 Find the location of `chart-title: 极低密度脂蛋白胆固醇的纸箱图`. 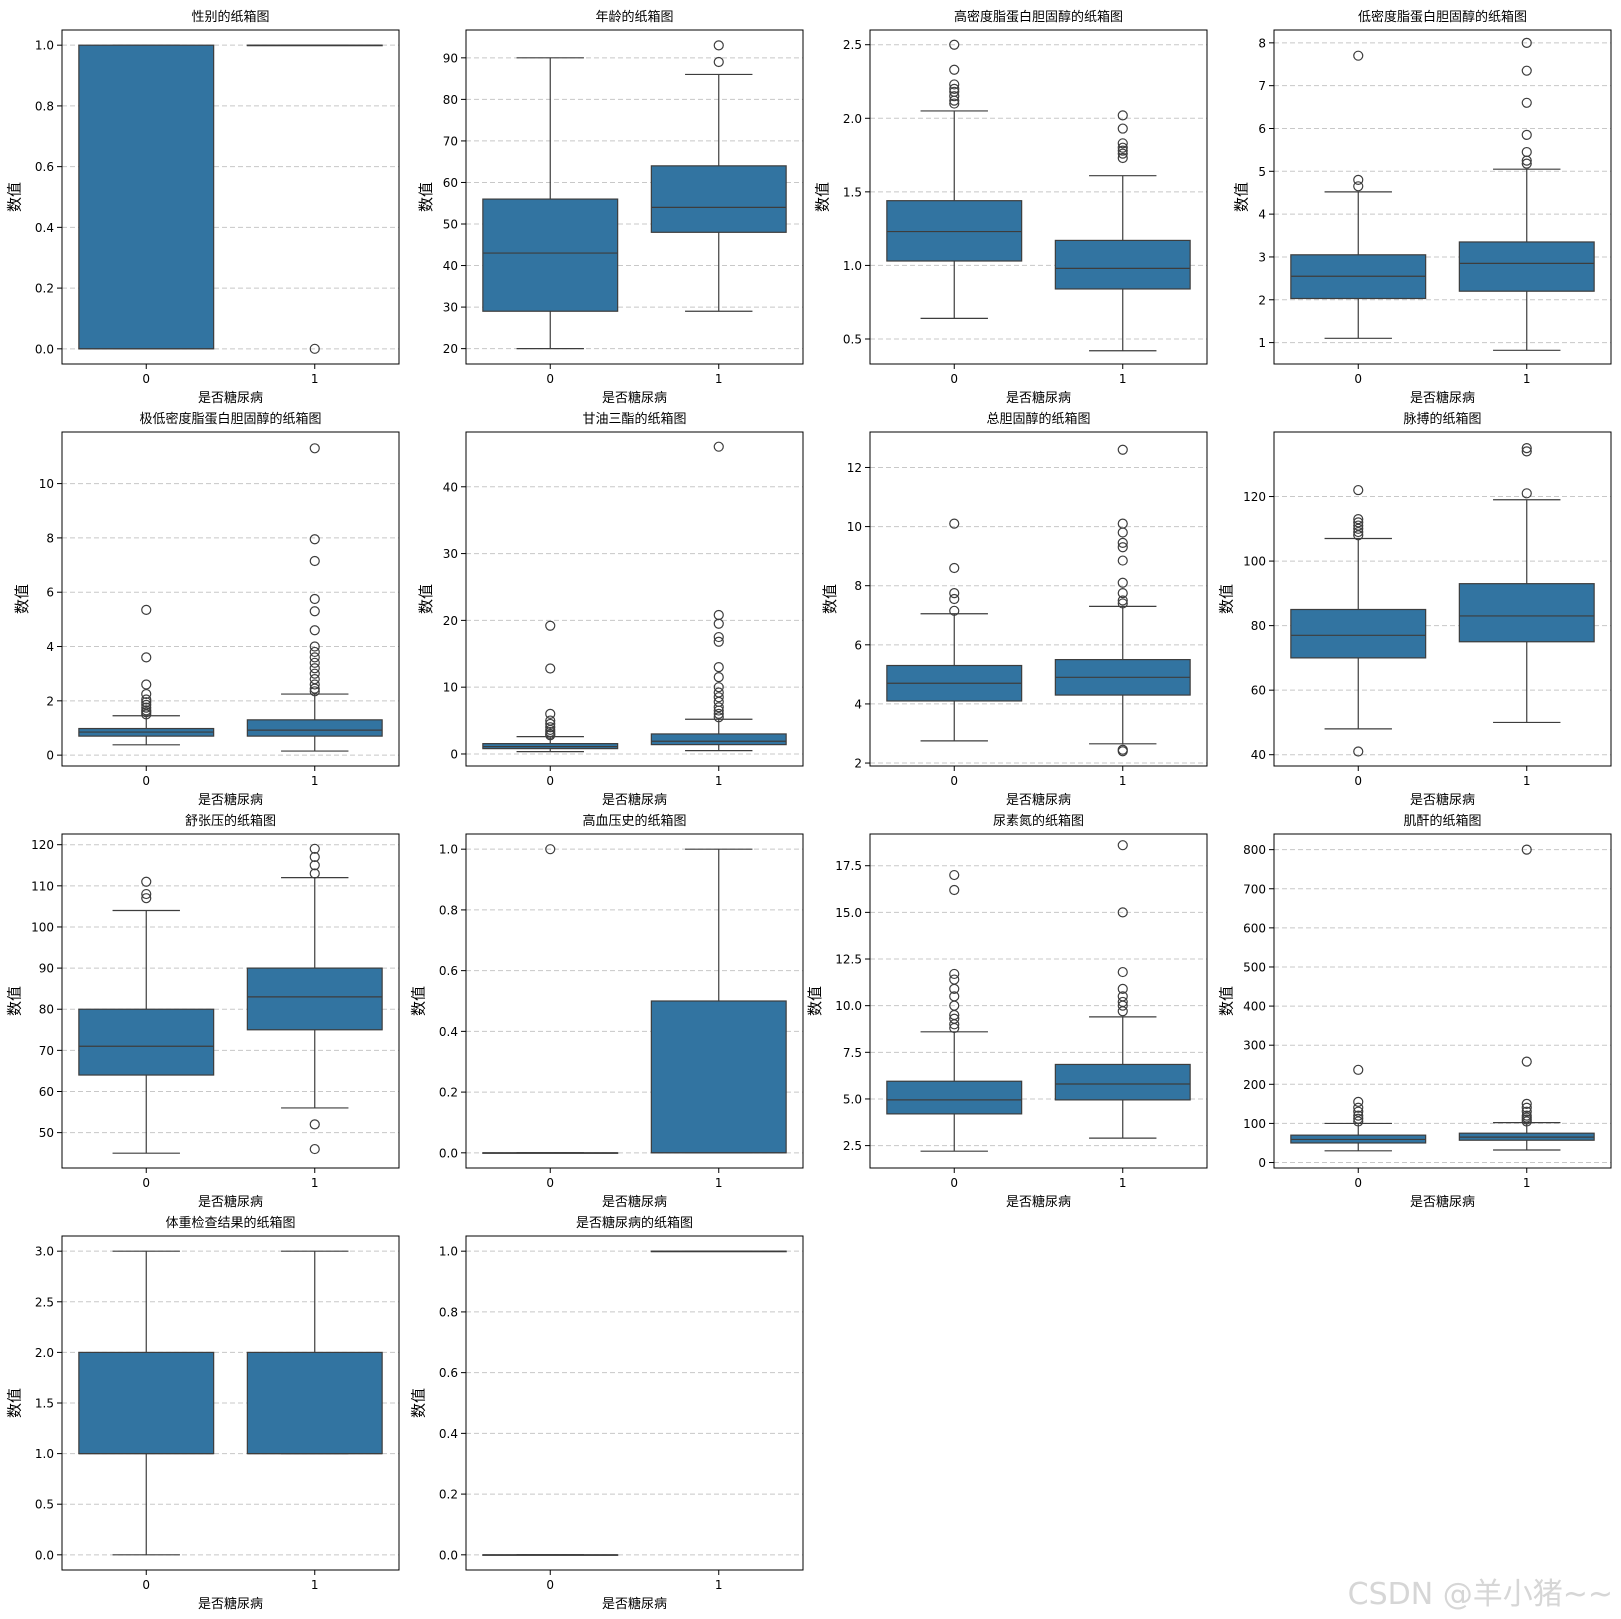

chart-title: 极低密度脂蛋白胆固醇的纸箱图 is located at coordinates (230, 419).